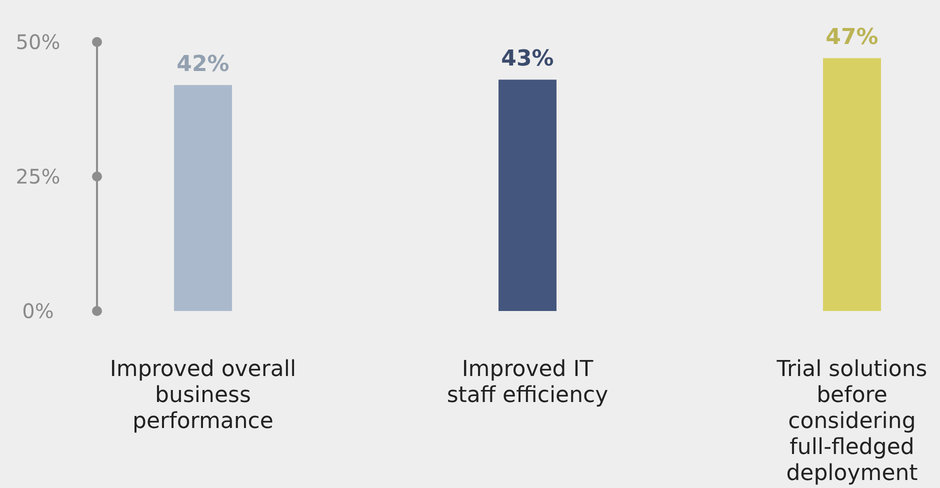 The height and width of the screenshot is (488, 940). Describe the element at coordinates (852, 421) in the screenshot. I see `x-tick-label: Trial solutions before considering full-fledged deployment` at that location.